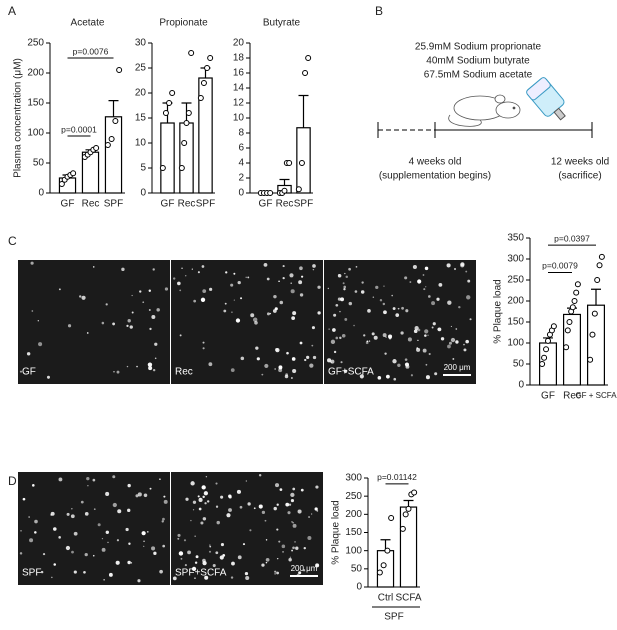 The image size is (617, 630). What do you see at coordinates (239, 43) in the screenshot?
I see `y-tick-label: 20` at bounding box center [239, 43].